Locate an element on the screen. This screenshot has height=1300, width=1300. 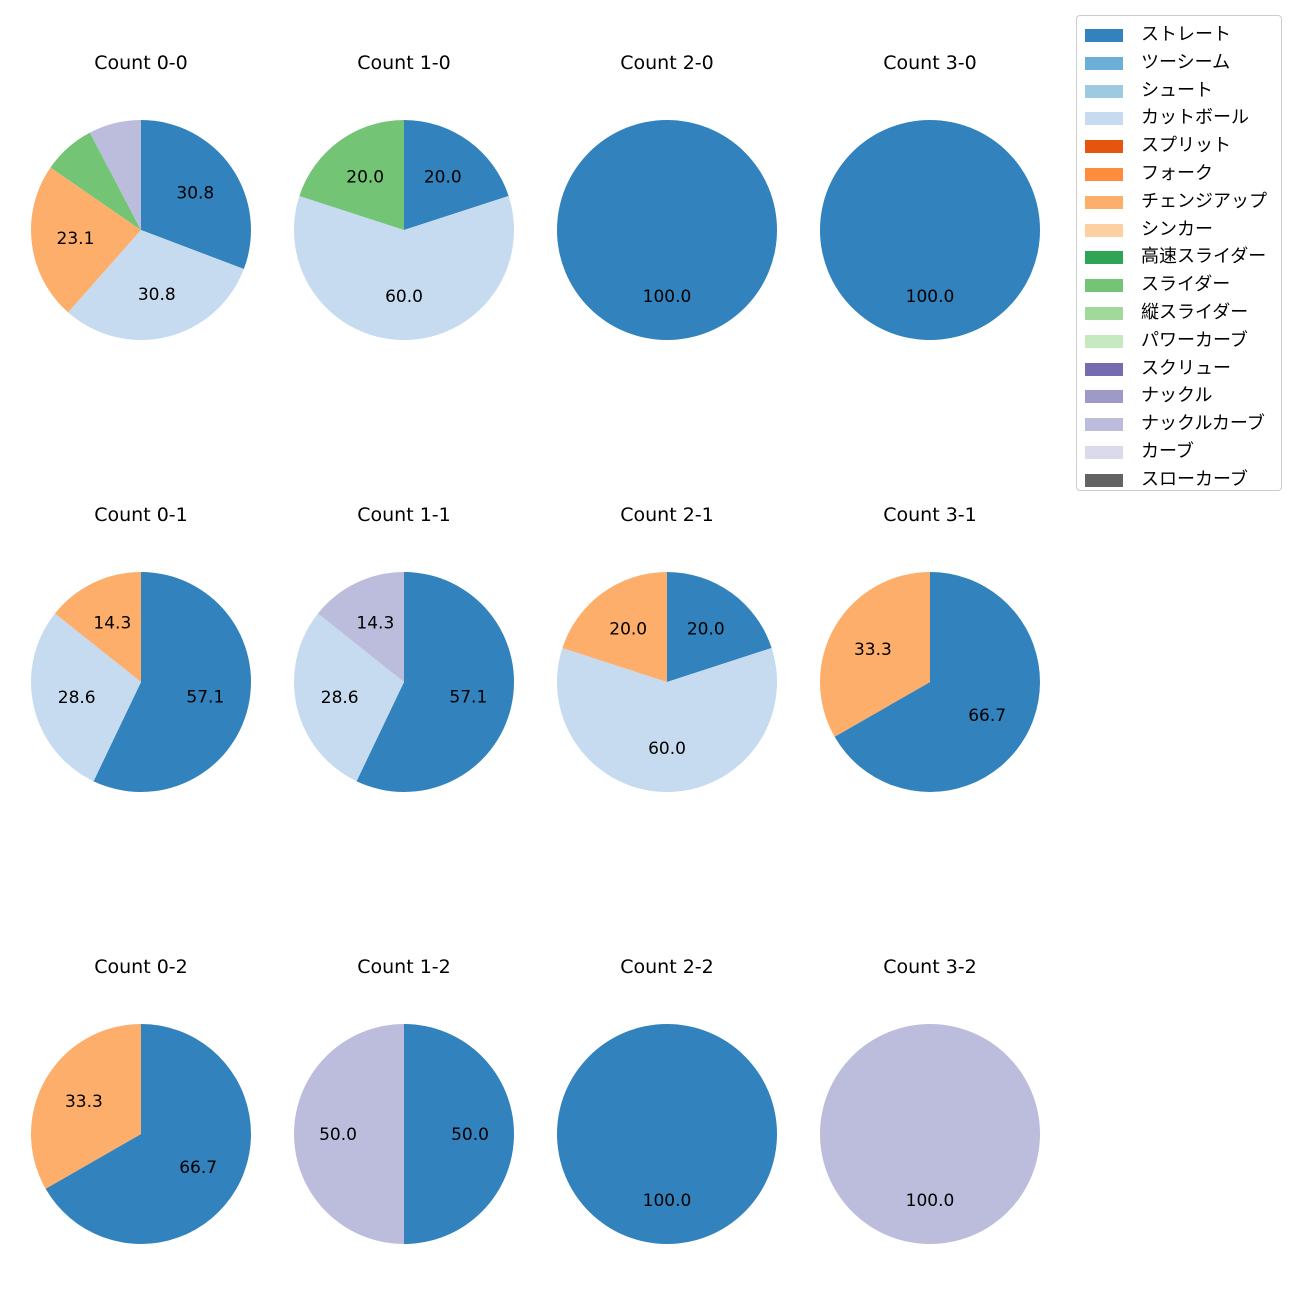
legend-label: ツーシーム is located at coordinates (1186, 62).